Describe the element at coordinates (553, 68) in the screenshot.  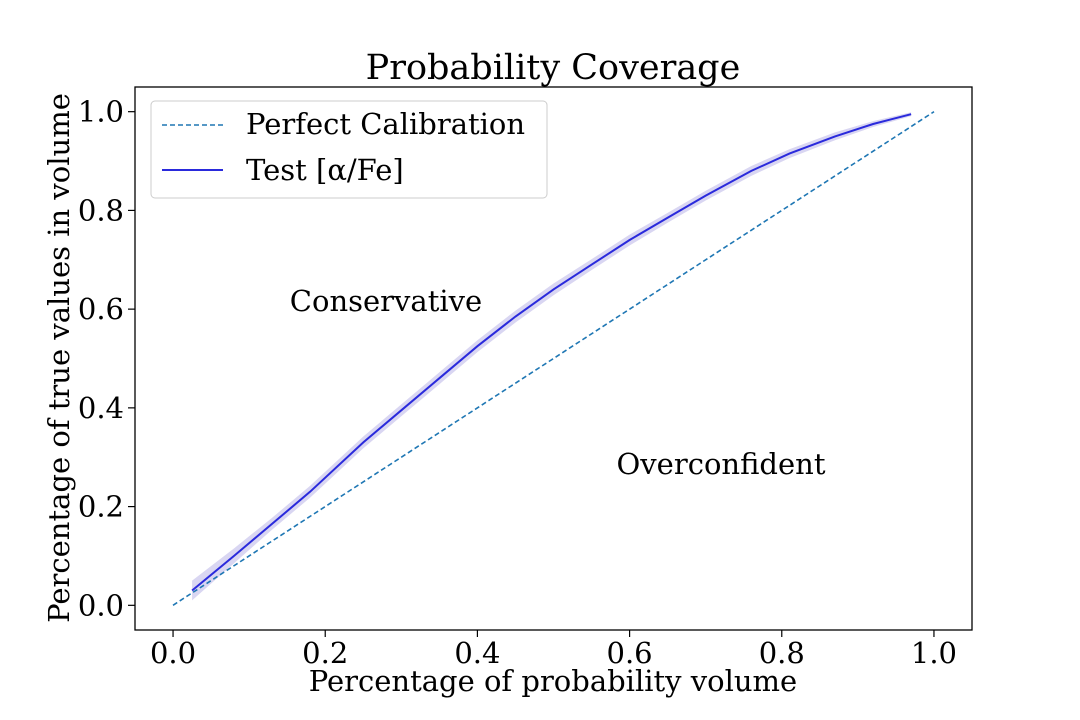
I see `chart-title: Probability Coverage` at that location.